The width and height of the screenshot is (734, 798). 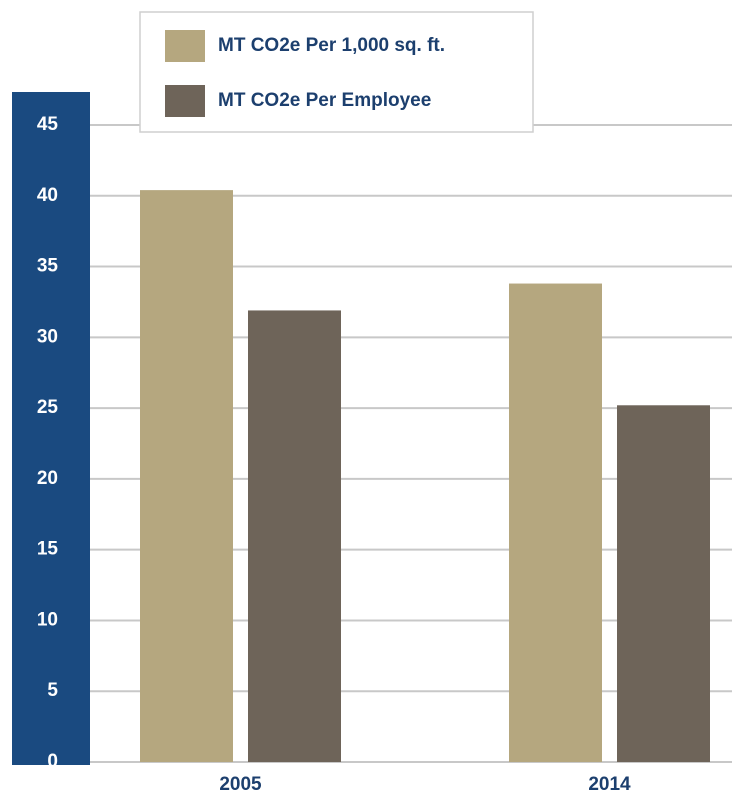 I want to click on legend-label: MT CO2e Per Employee, so click(x=324, y=100).